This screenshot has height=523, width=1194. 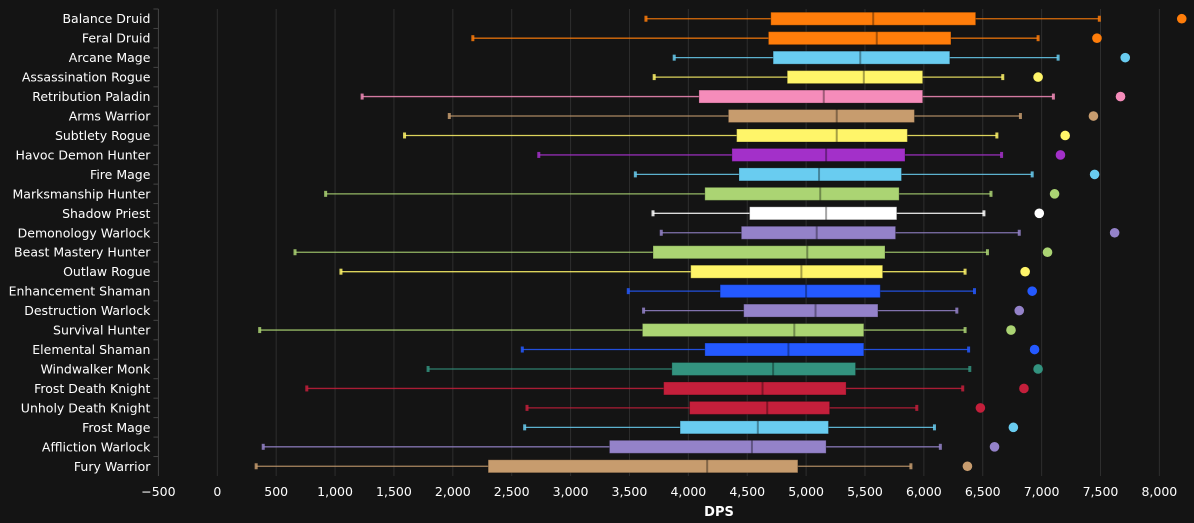 I want to click on x-tick-label: 3,500, so click(x=630, y=491).